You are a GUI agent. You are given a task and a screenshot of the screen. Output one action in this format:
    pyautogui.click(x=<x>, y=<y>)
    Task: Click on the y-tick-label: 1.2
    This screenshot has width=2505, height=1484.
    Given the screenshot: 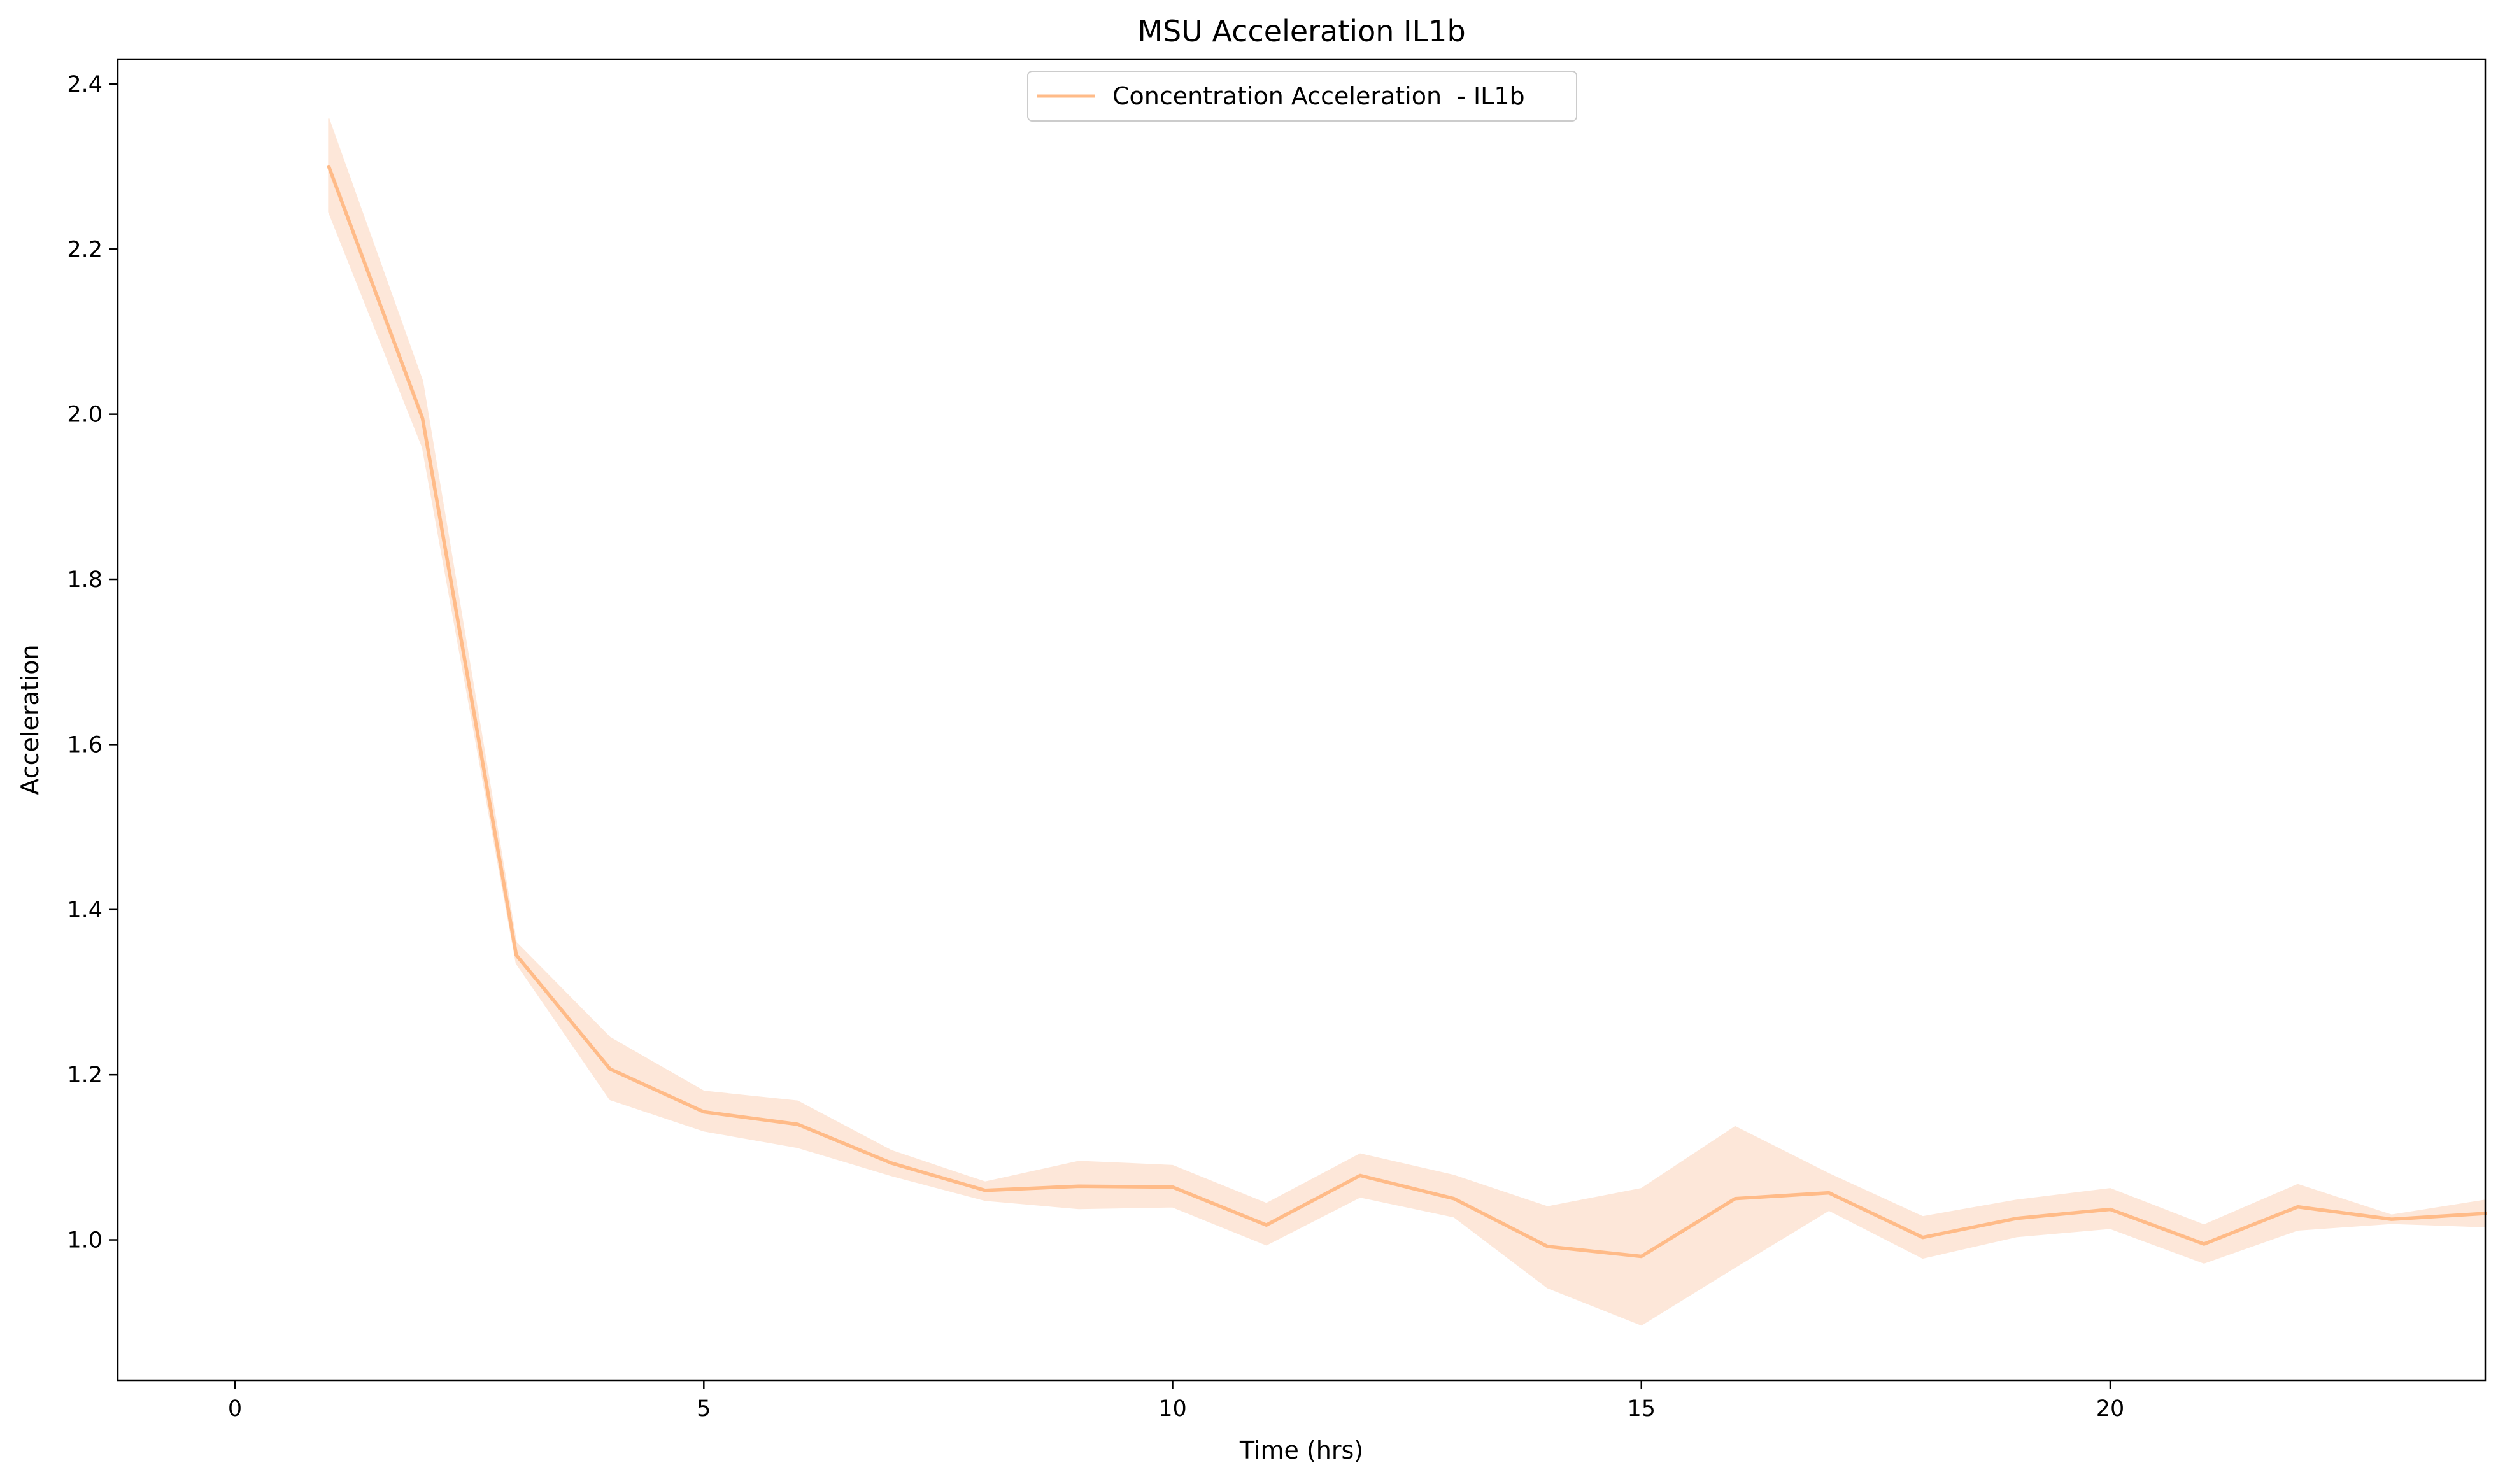 What is the action you would take?
    pyautogui.click(x=85, y=1075)
    